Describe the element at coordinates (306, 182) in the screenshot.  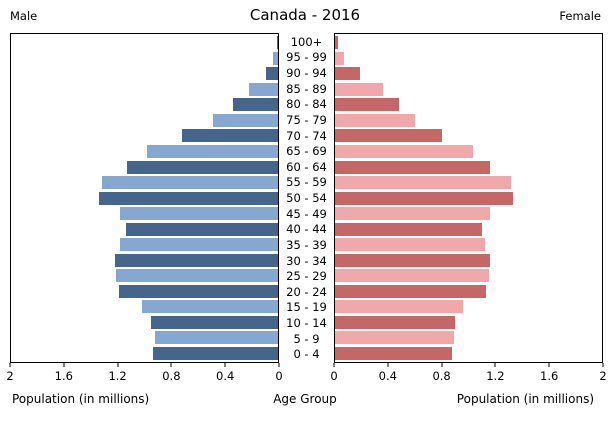
I see `age-label-55-59: 55 - 59` at that location.